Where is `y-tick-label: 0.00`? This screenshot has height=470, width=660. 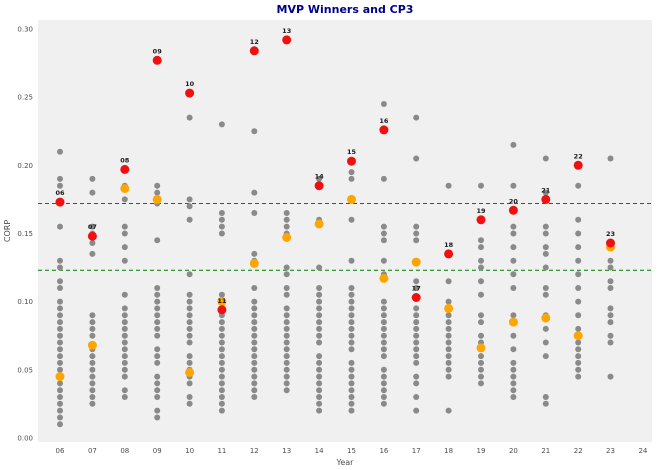
y-tick-label: 0.00 is located at coordinates (25, 438).